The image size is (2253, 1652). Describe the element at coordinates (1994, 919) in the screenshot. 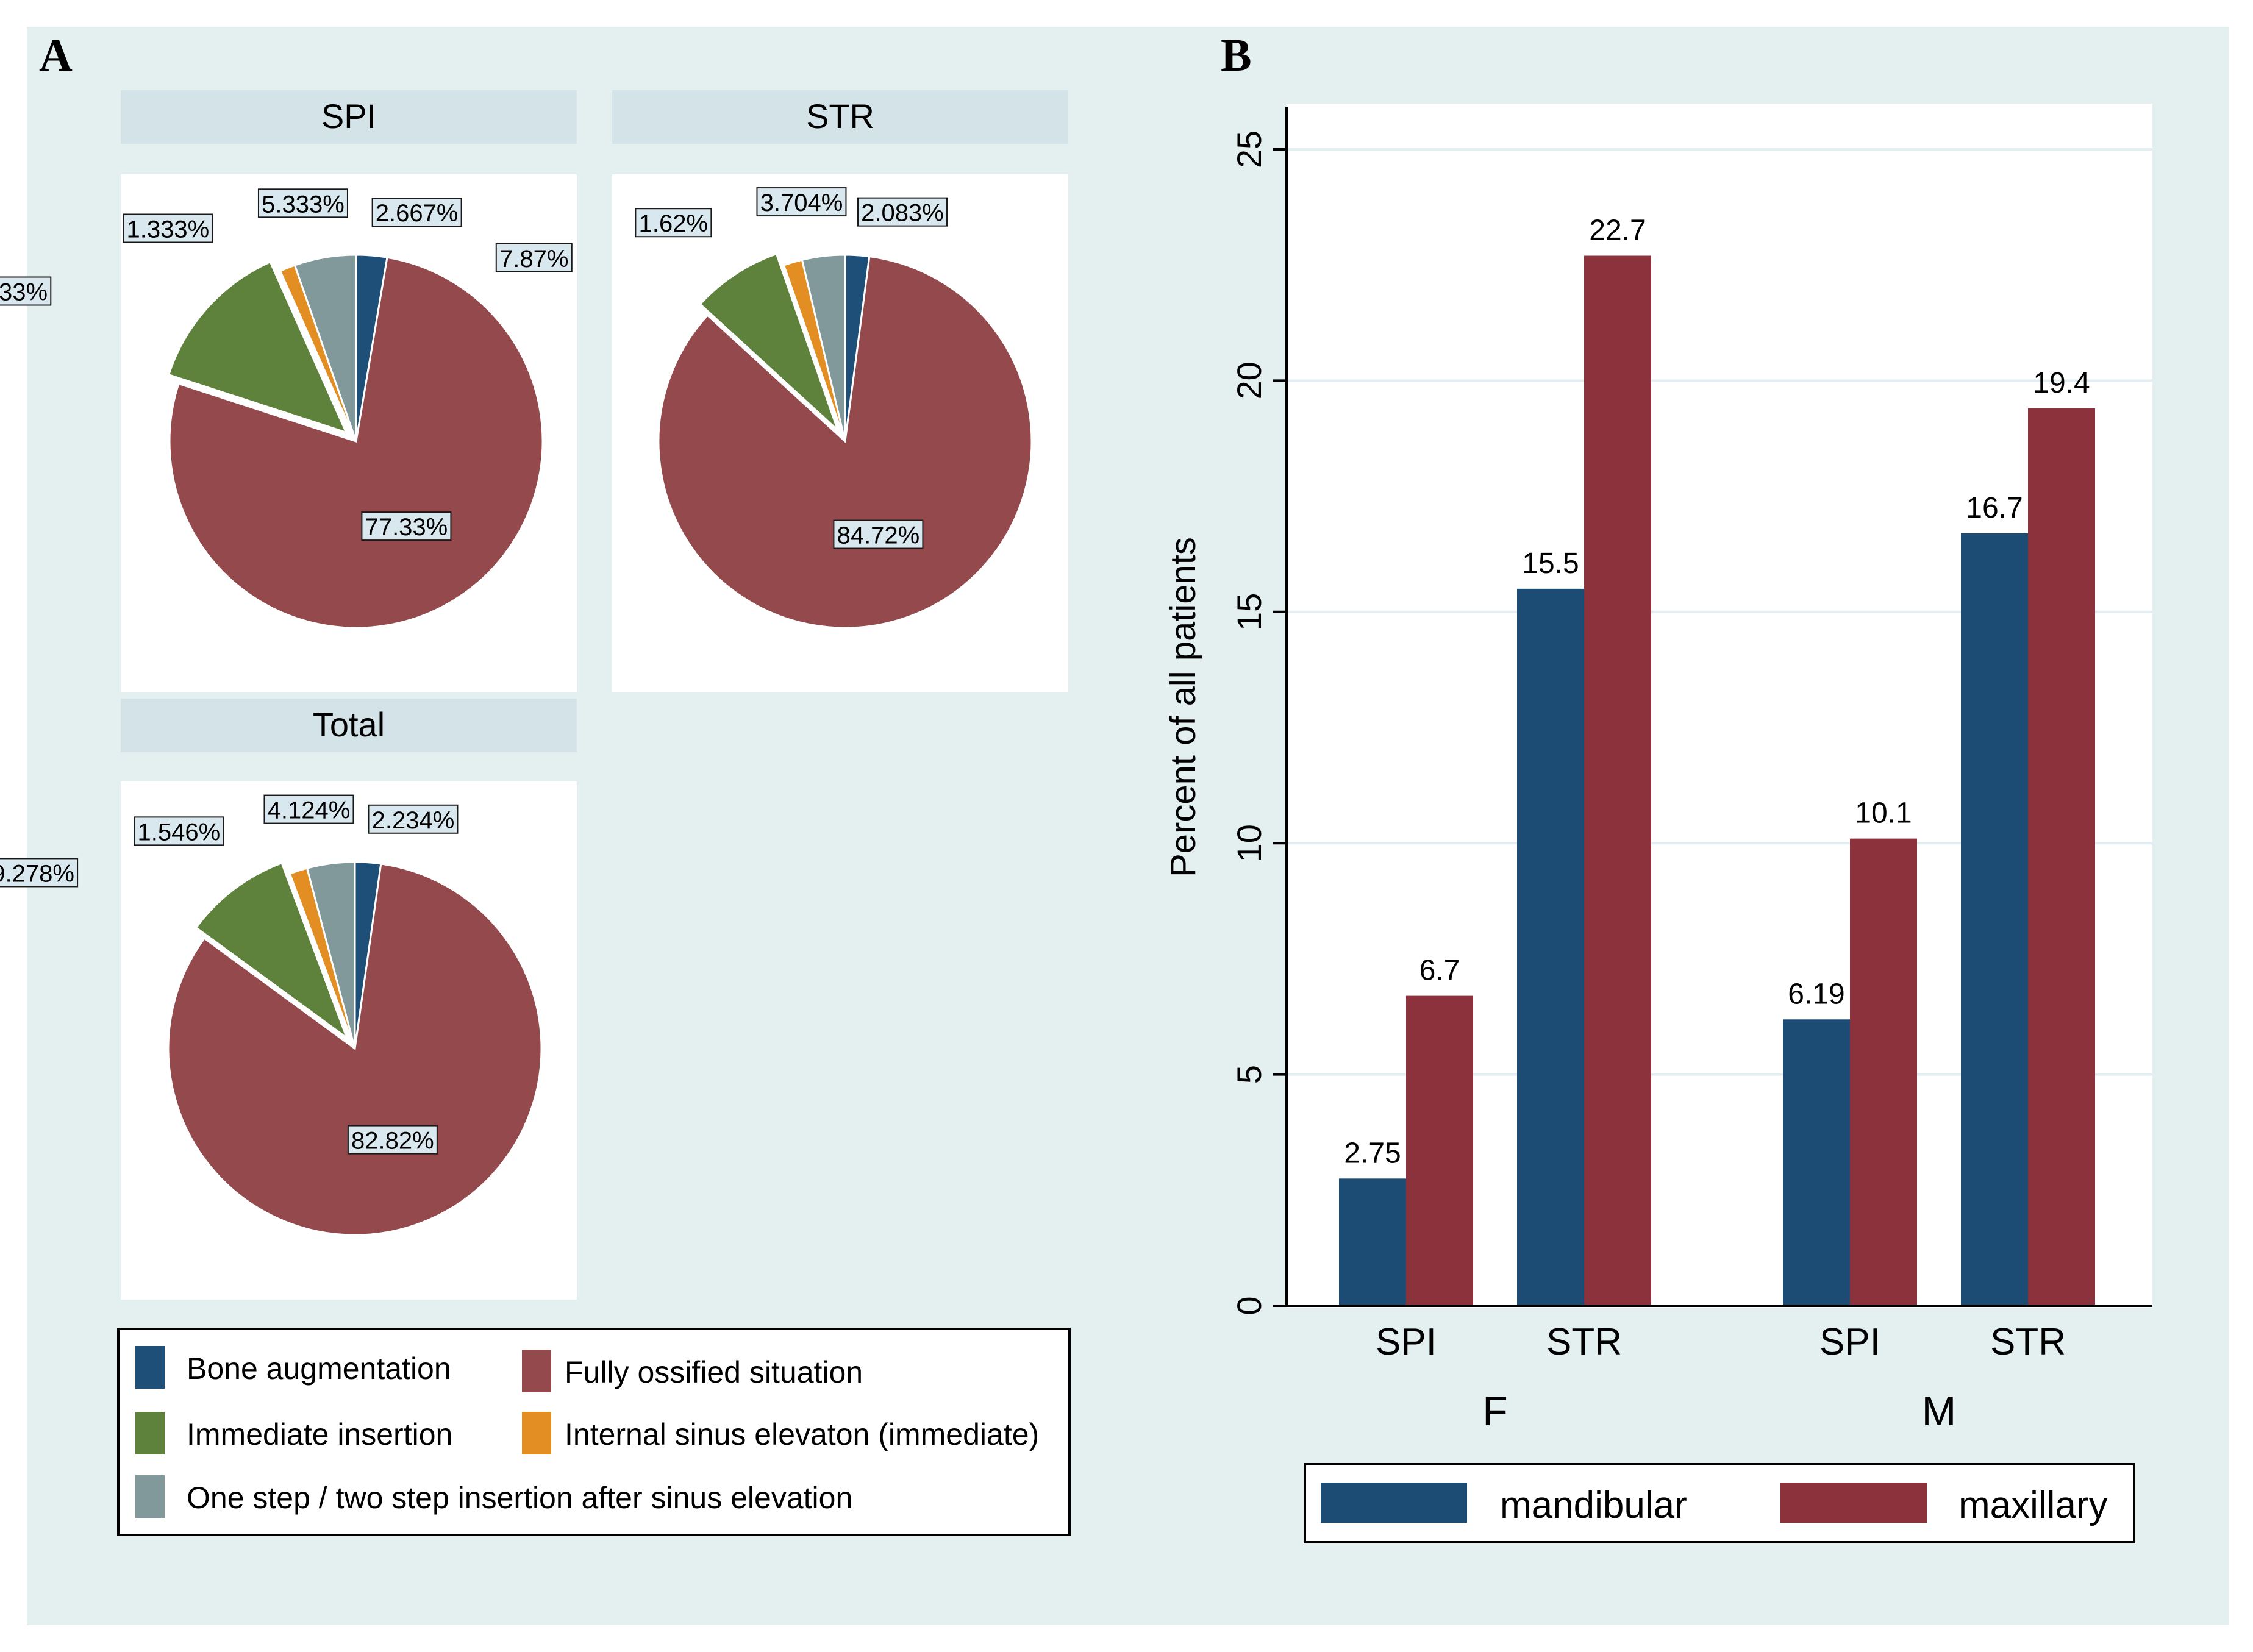

I see `bar-m-str-mandibular` at that location.